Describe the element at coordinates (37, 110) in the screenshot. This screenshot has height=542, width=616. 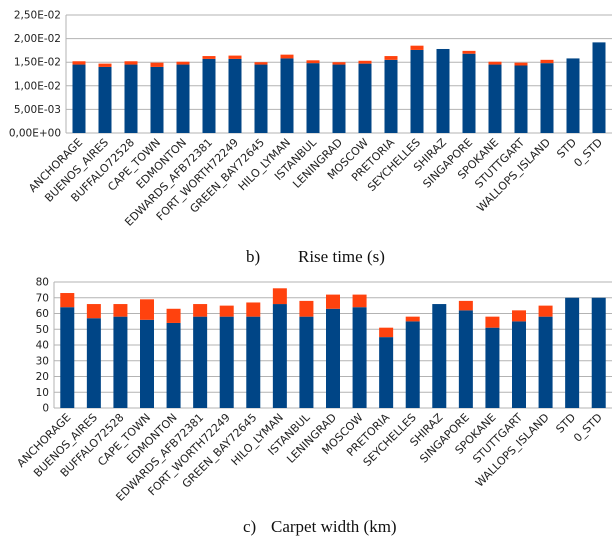
I see `y-tick-label: 5,00E-03` at that location.